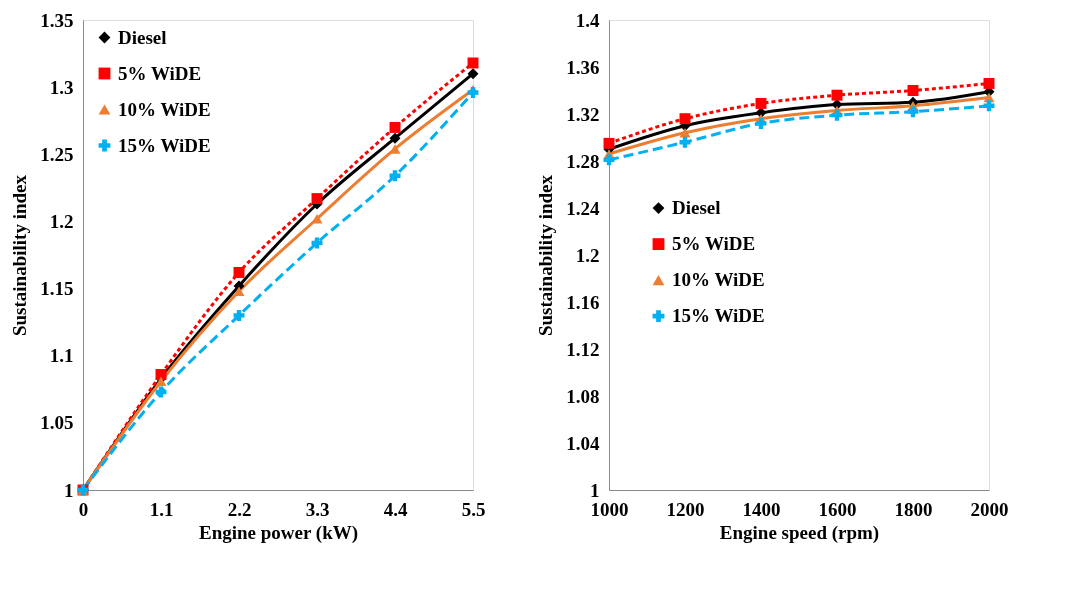 This screenshot has width=1068, height=600. What do you see at coordinates (583, 208) in the screenshot?
I see `y-tick-label: 1.24` at bounding box center [583, 208].